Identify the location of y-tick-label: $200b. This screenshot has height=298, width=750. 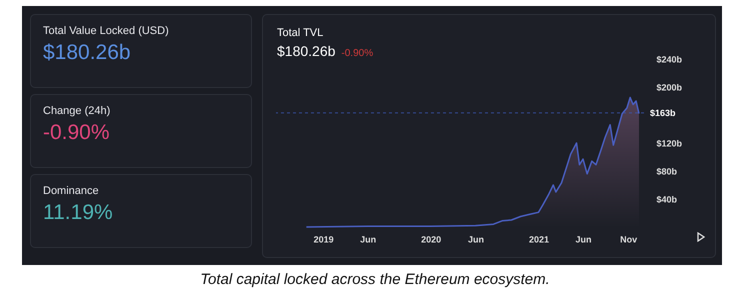
(669, 87).